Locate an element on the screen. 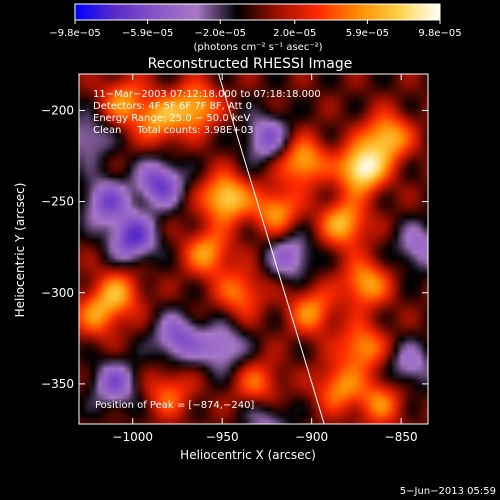  peak-position-label: Position of Peak = [−874,−240] is located at coordinates (174, 405).